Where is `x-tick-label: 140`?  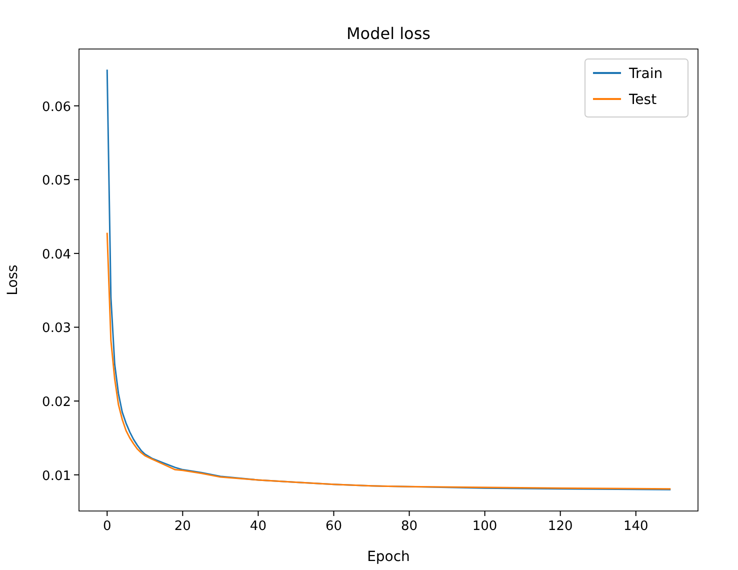 x-tick-label: 140 is located at coordinates (635, 526).